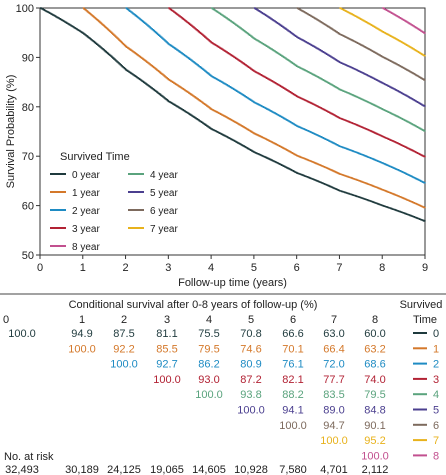  What do you see at coordinates (208, 365) in the screenshot?
I see `cell-row2-col4: 86.2` at bounding box center [208, 365].